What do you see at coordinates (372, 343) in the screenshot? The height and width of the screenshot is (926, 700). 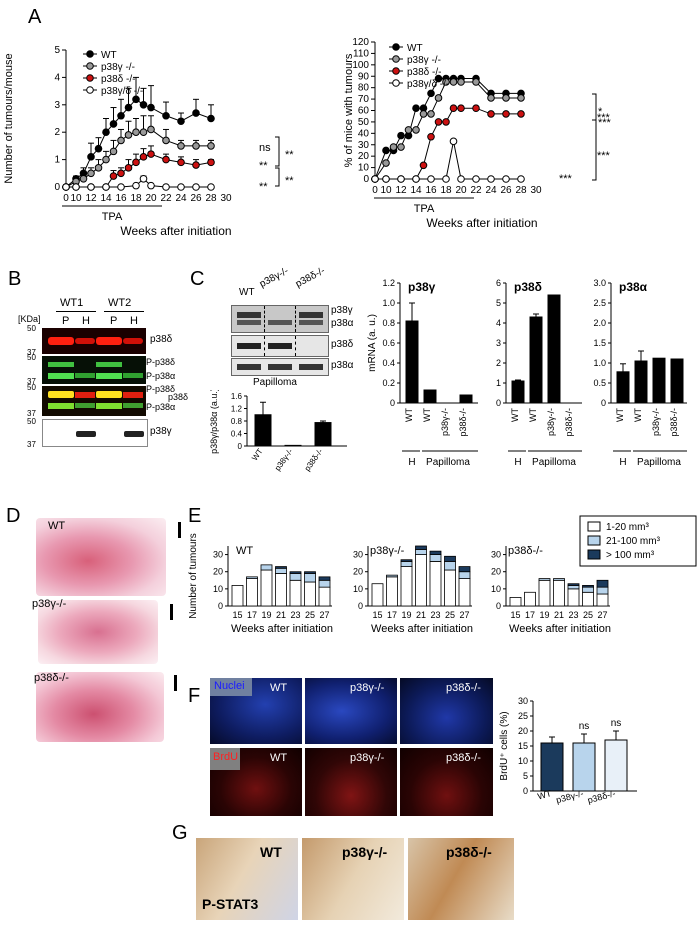 I see `y-axis-label: mRNA (a. u.)` at bounding box center [372, 343].